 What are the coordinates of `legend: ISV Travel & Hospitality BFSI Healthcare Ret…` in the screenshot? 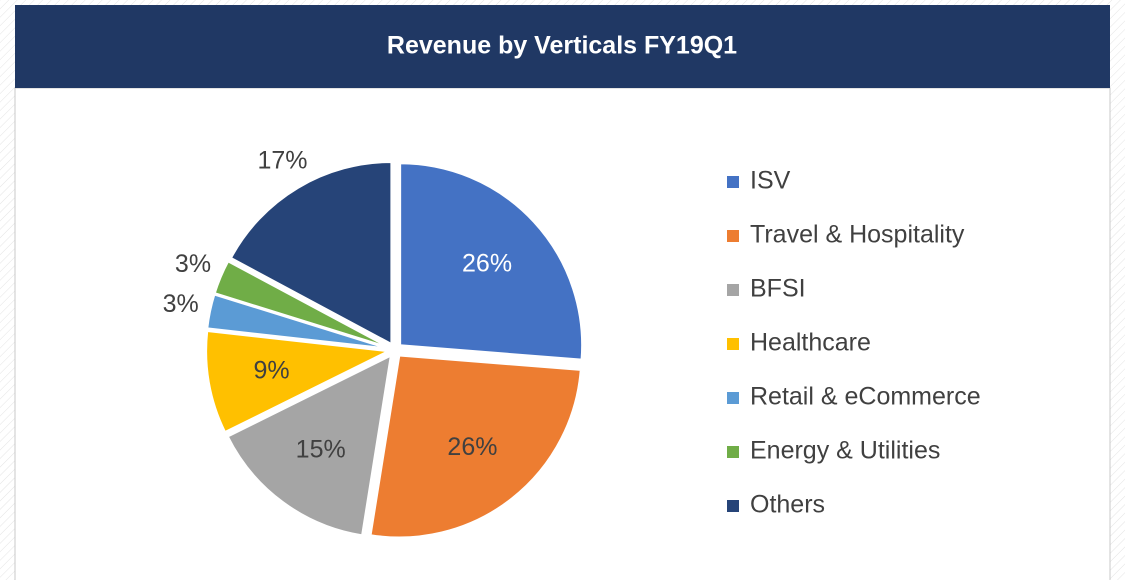 It's located at (854, 343).